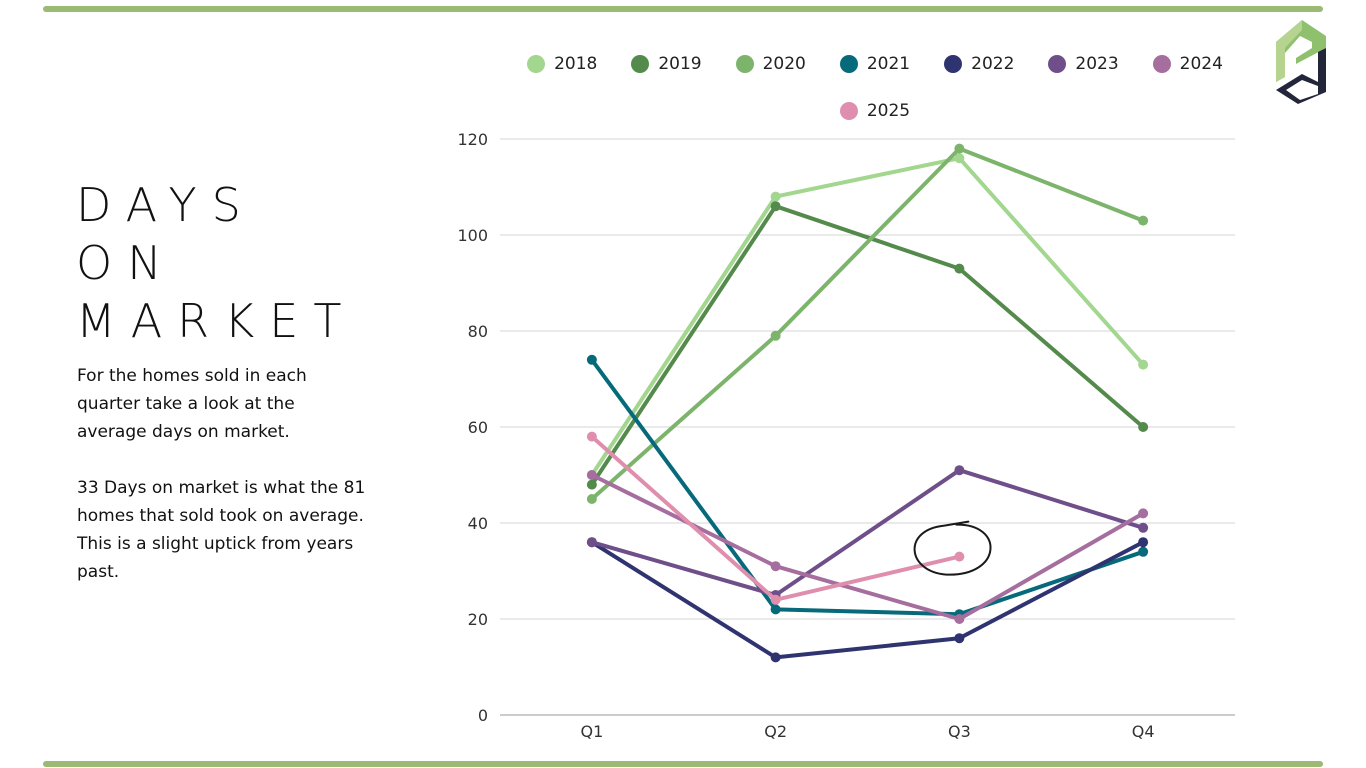 The height and width of the screenshot is (768, 1366). What do you see at coordinates (952, 548) in the screenshot?
I see `annotation-circle` at bounding box center [952, 548].